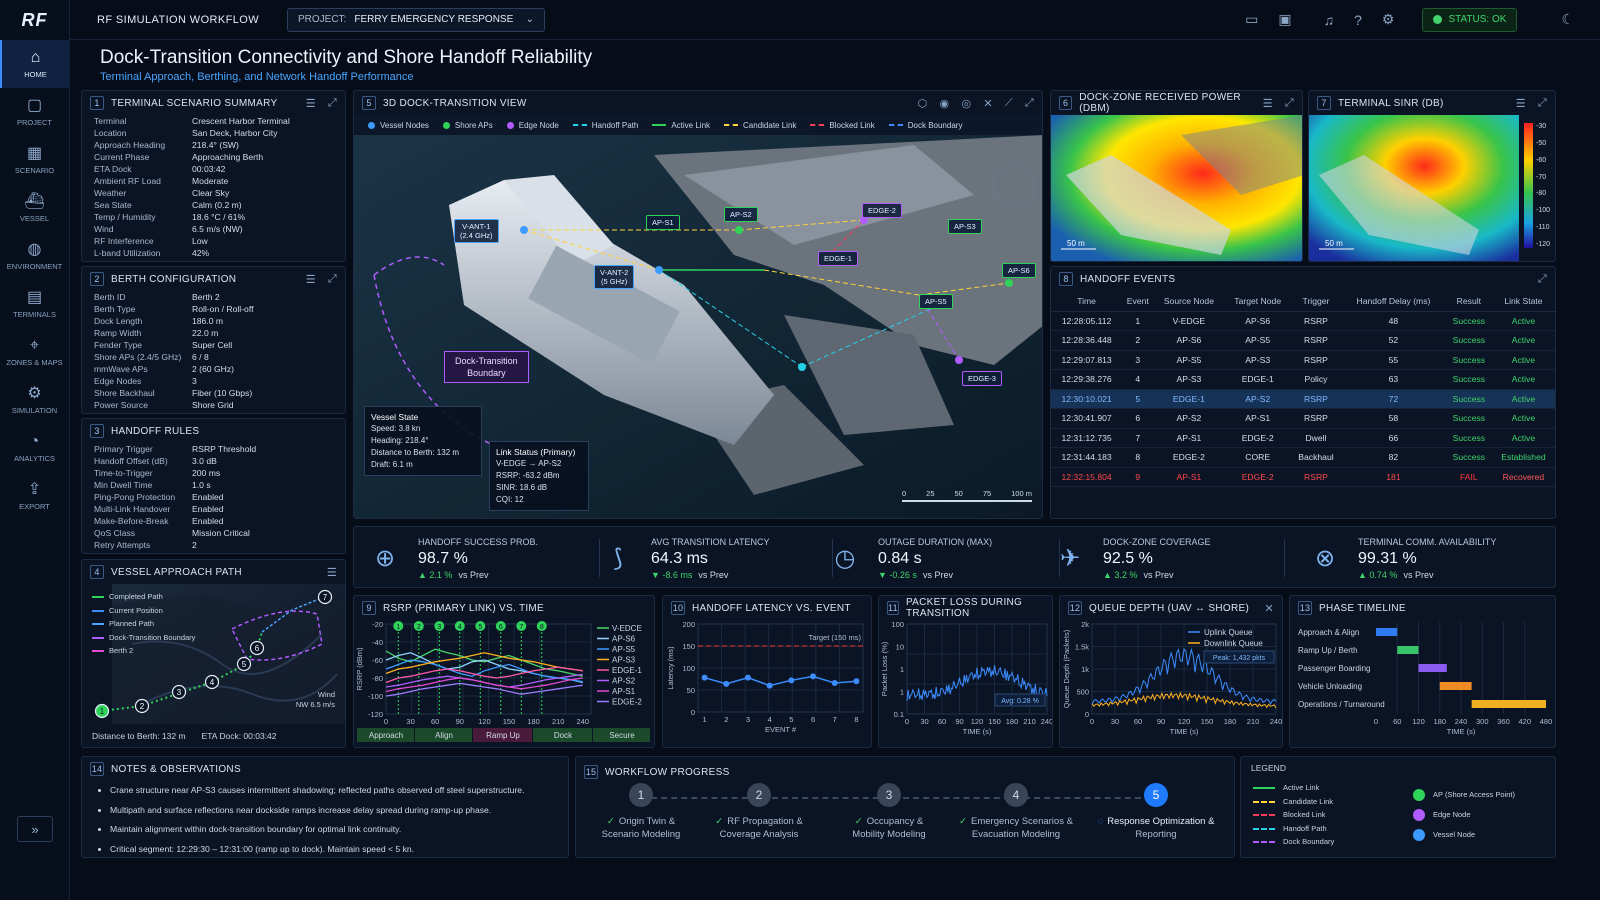  I want to click on node-label-edge-1: EDGE-1, so click(838, 258).